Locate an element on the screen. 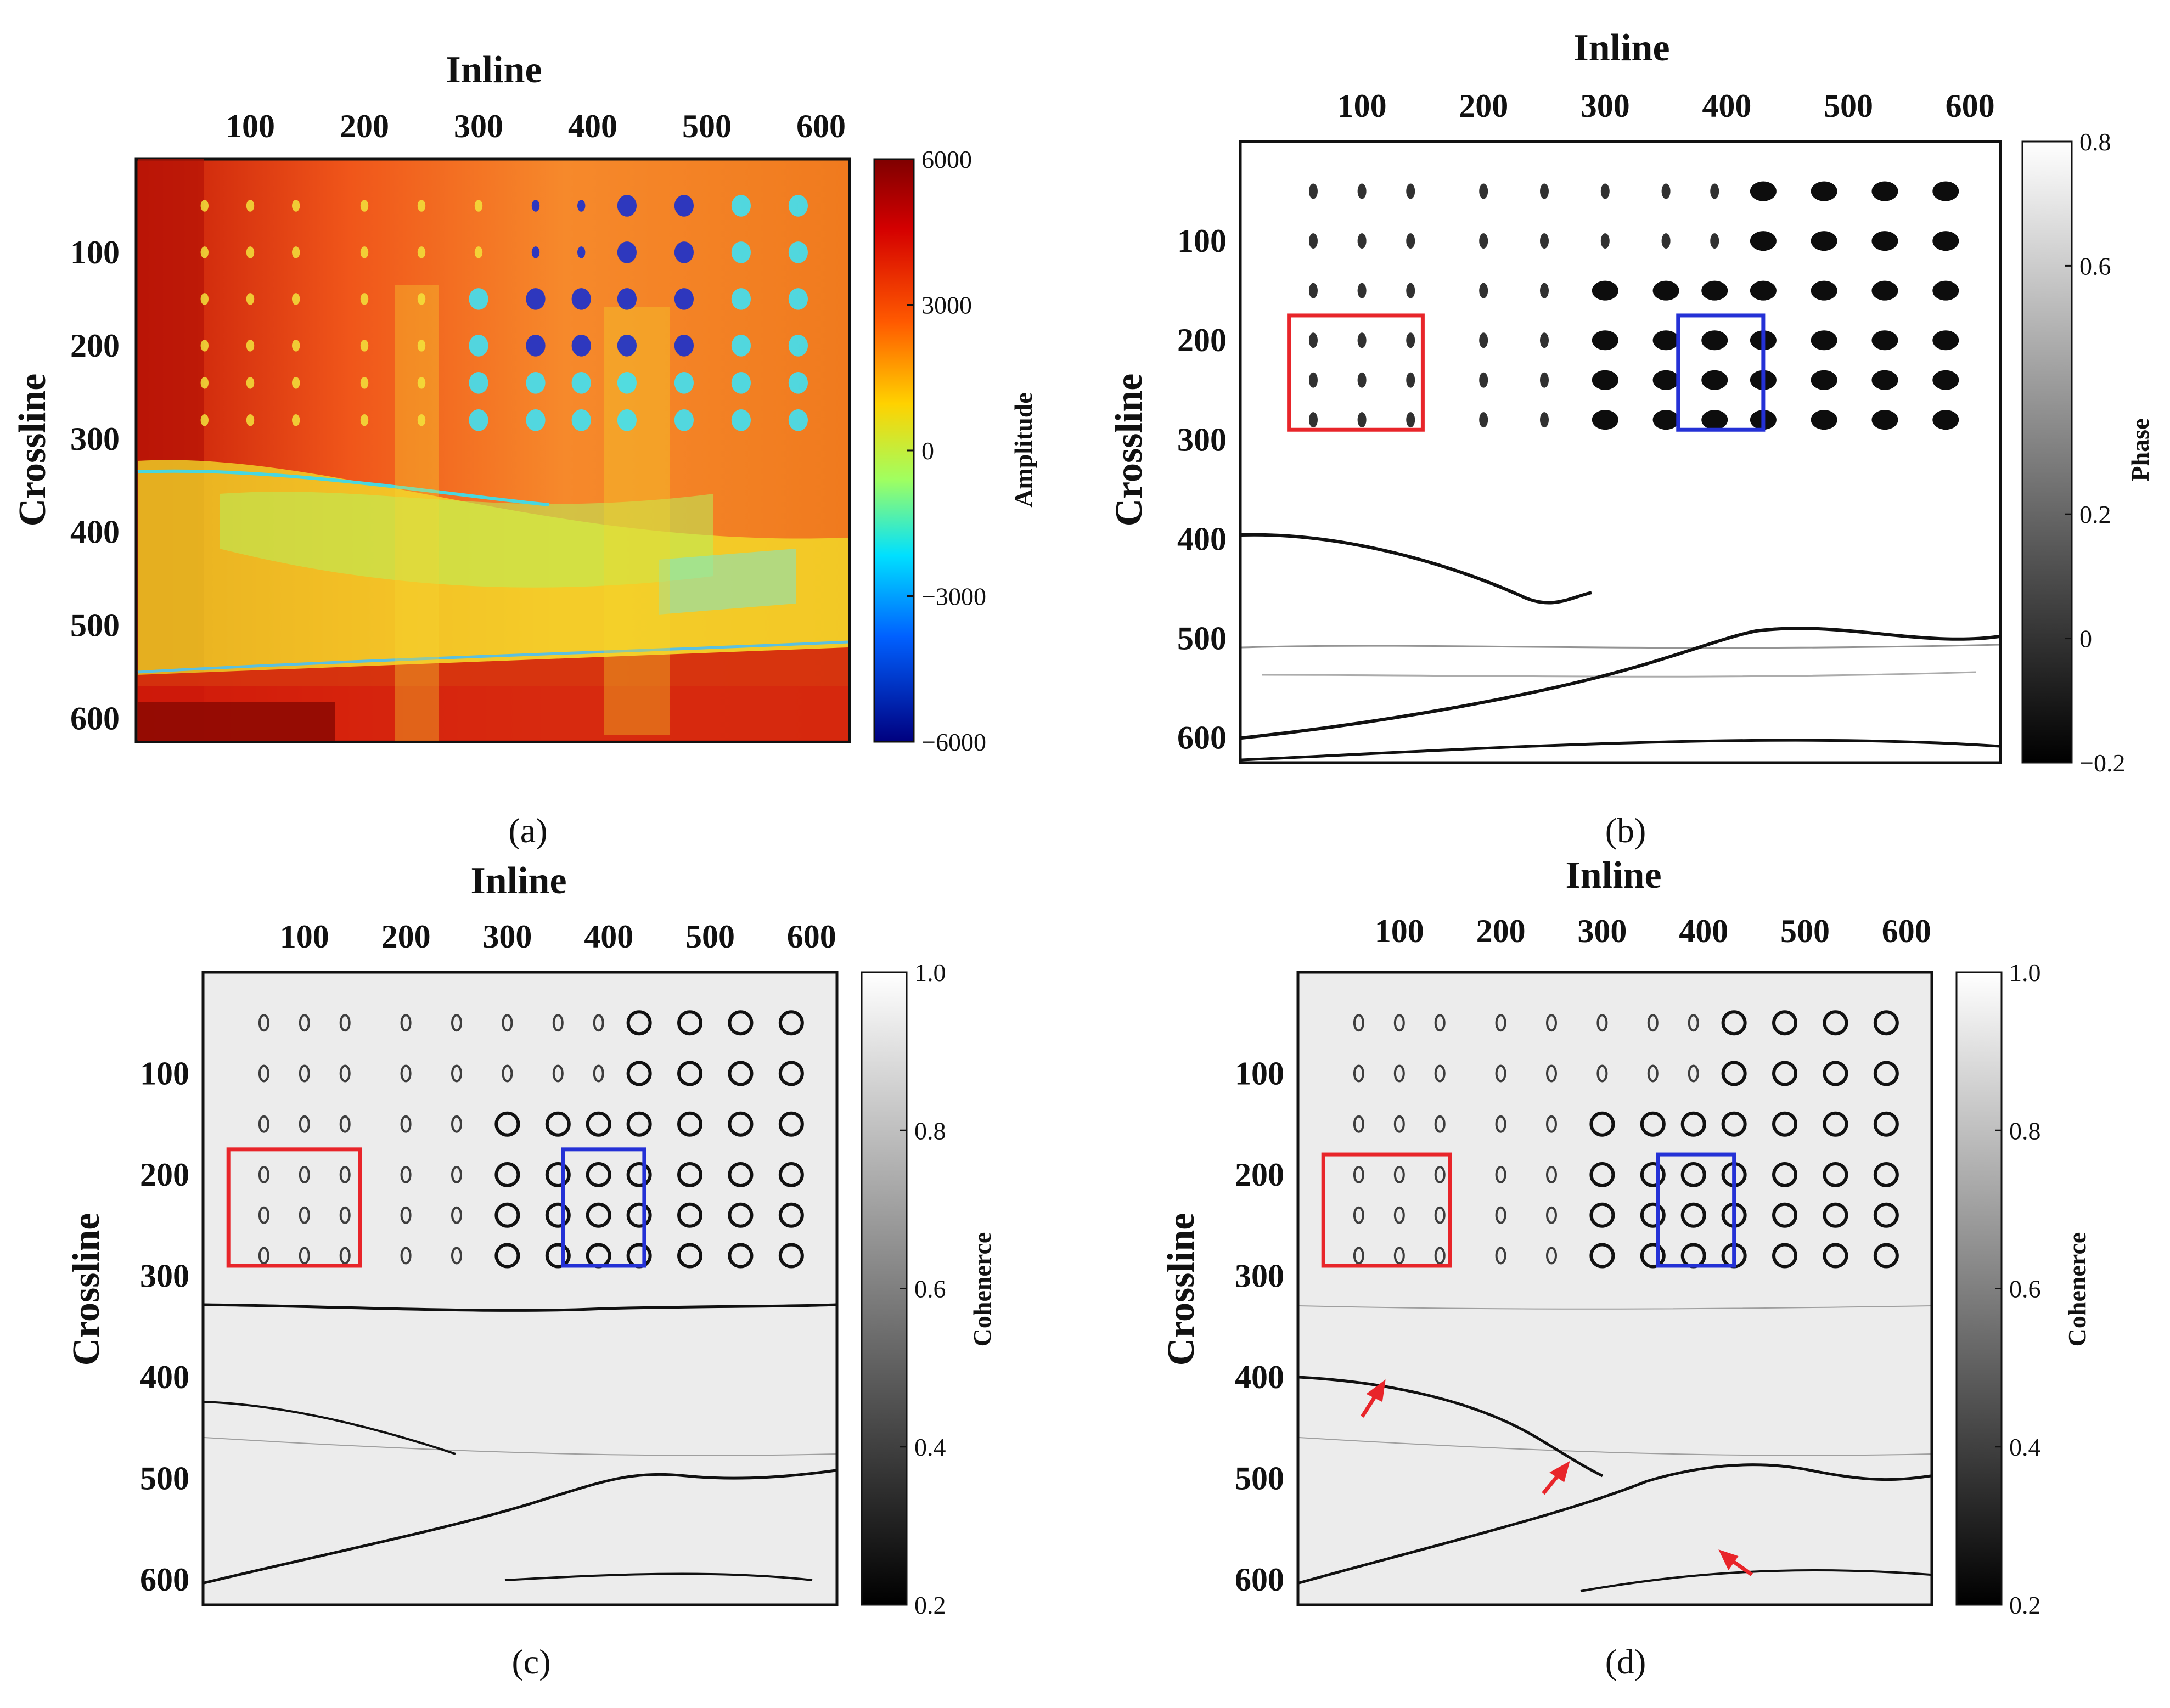  panel-c-x-tick: 500 is located at coordinates (710, 936).